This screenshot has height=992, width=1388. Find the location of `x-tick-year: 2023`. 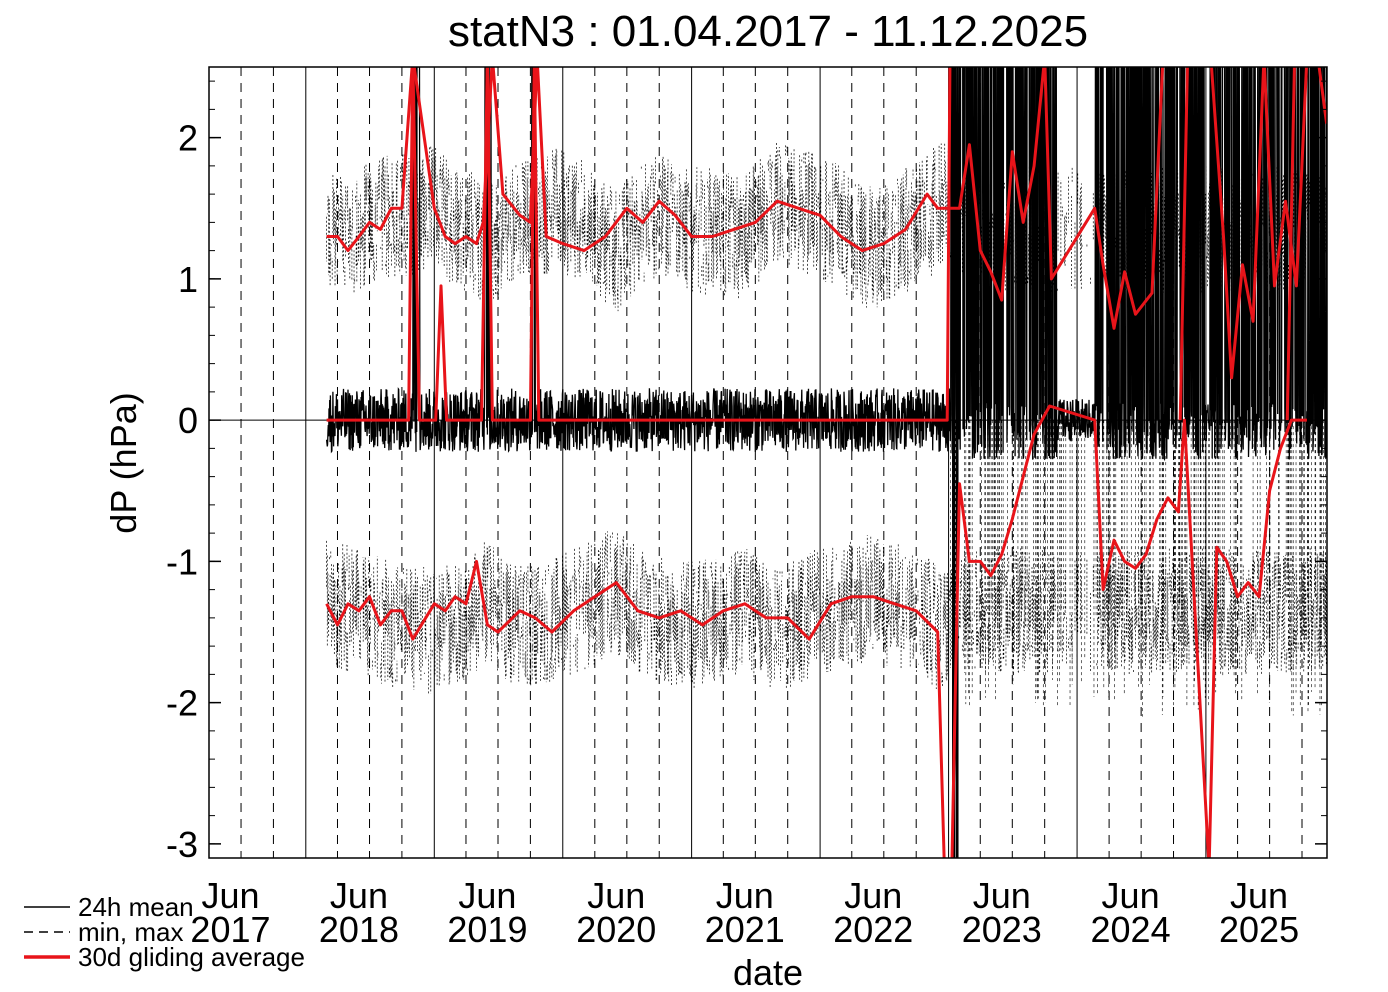

x-tick-year: 2023 is located at coordinates (1002, 929).